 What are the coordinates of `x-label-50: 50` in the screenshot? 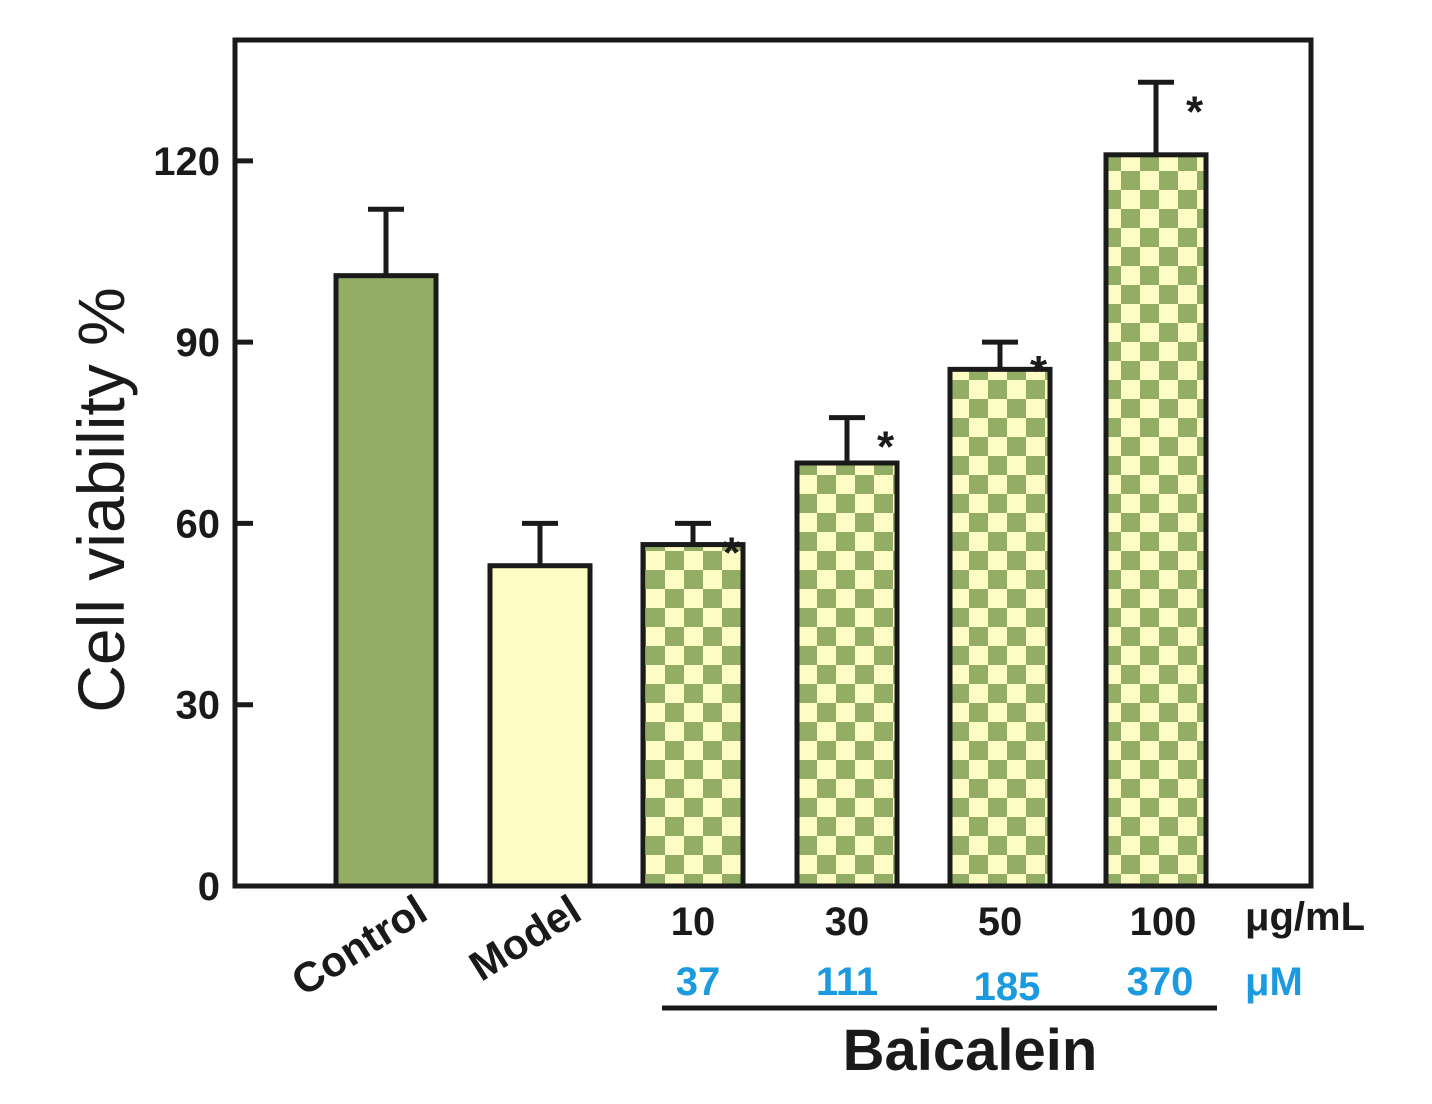 It's located at (1000, 922).